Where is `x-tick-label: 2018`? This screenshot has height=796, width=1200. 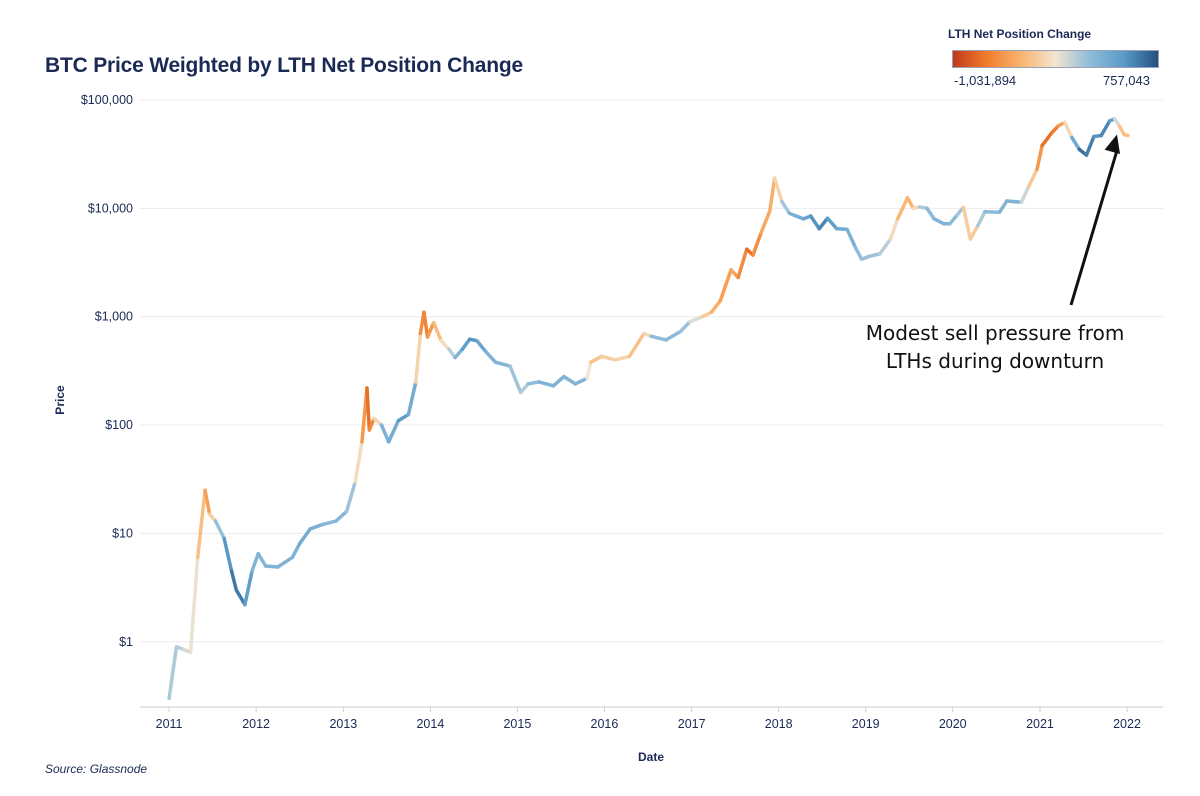 x-tick-label: 2018 is located at coordinates (779, 724).